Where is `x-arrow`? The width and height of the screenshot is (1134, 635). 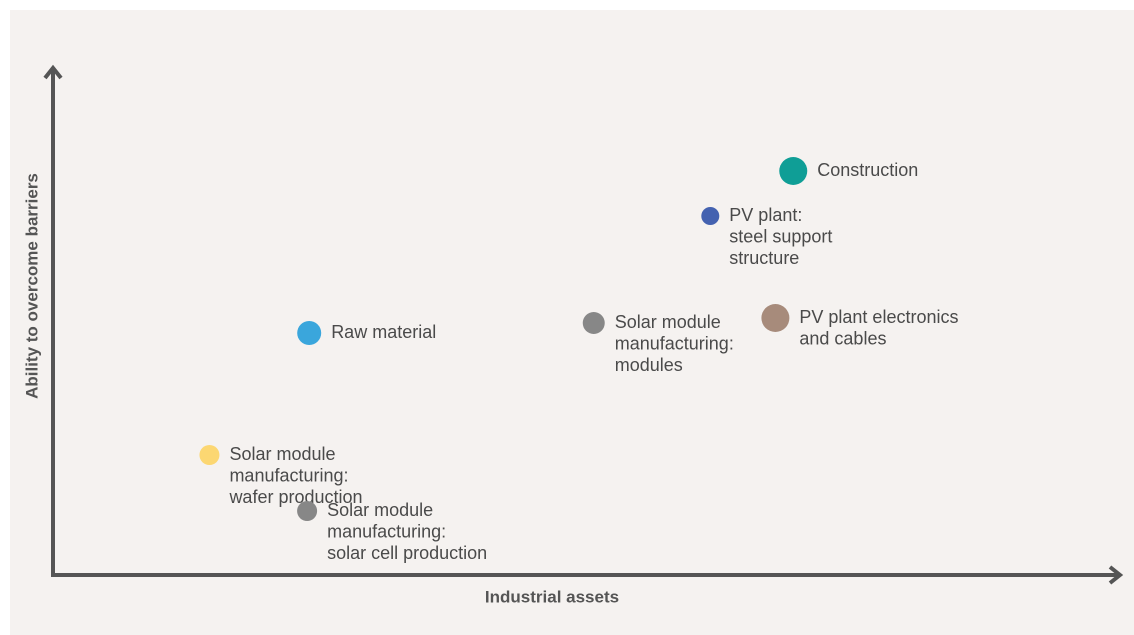 x-arrow is located at coordinates (1116, 575).